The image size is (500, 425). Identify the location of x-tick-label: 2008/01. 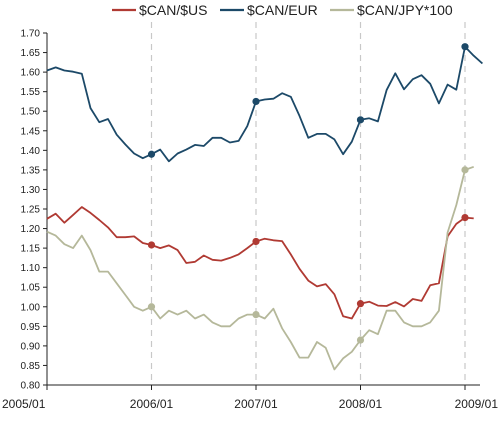
(361, 404).